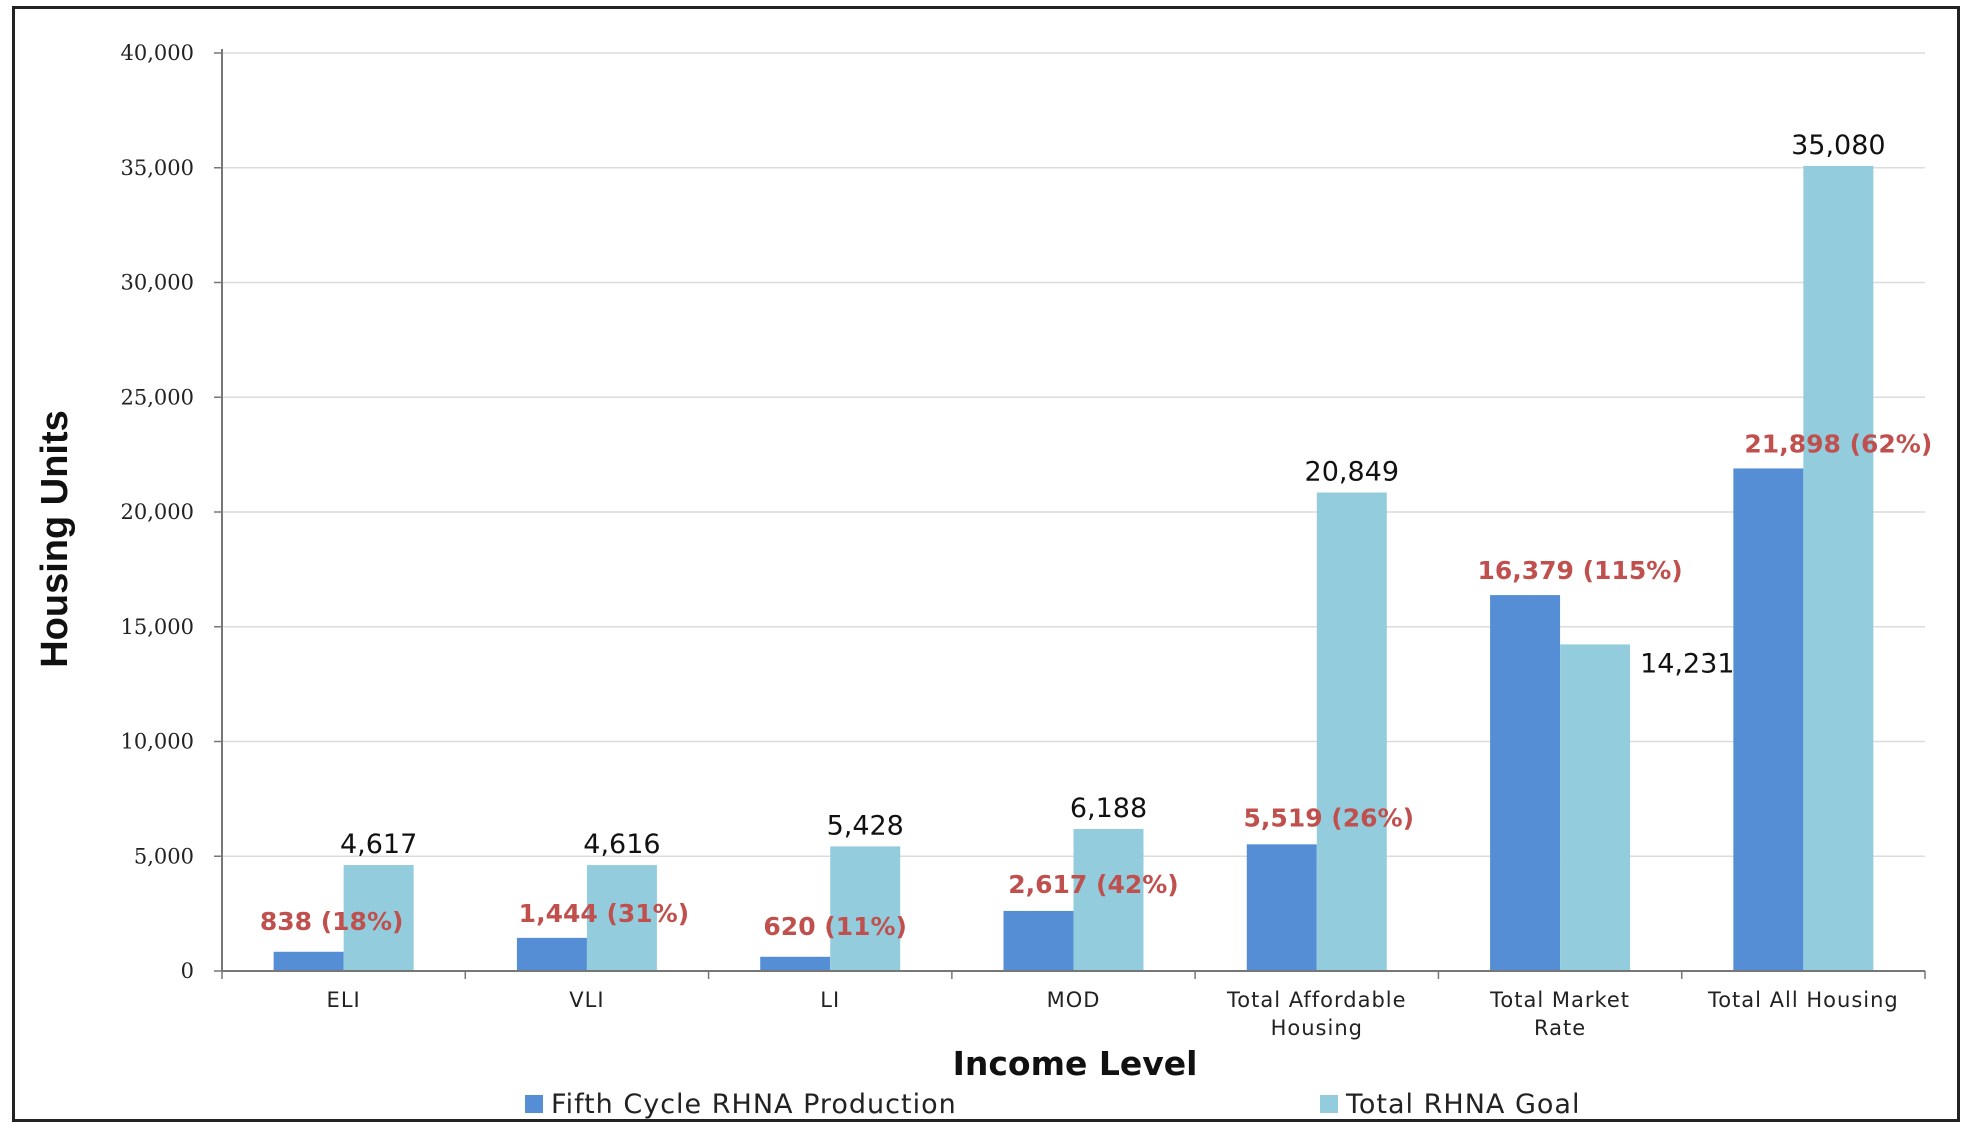 Image resolution: width=1974 pixels, height=1128 pixels. Describe the element at coordinates (1462, 1104) in the screenshot. I see `legend-label: Total RHNA Goal` at that location.